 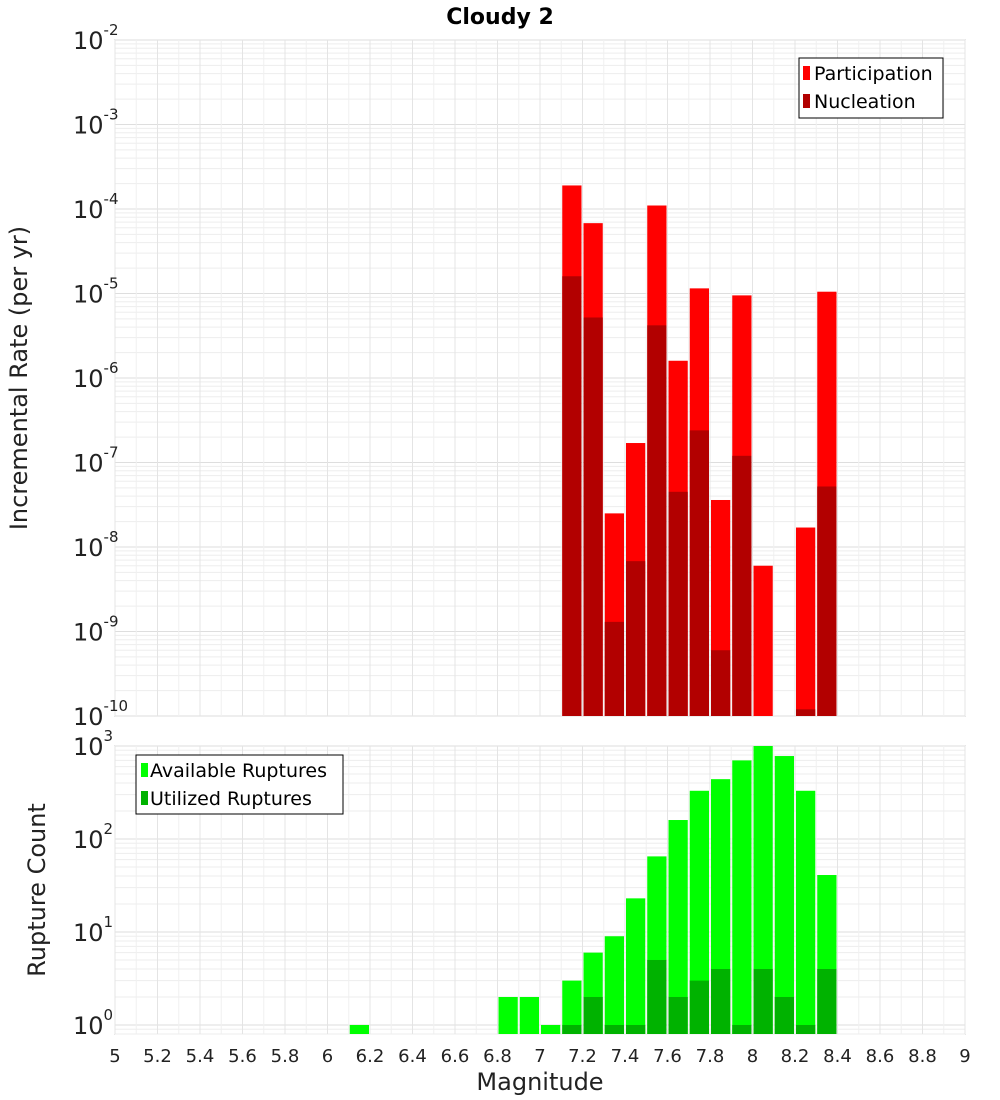 I want to click on x-tick-label: 5.4, so click(x=200, y=1056).